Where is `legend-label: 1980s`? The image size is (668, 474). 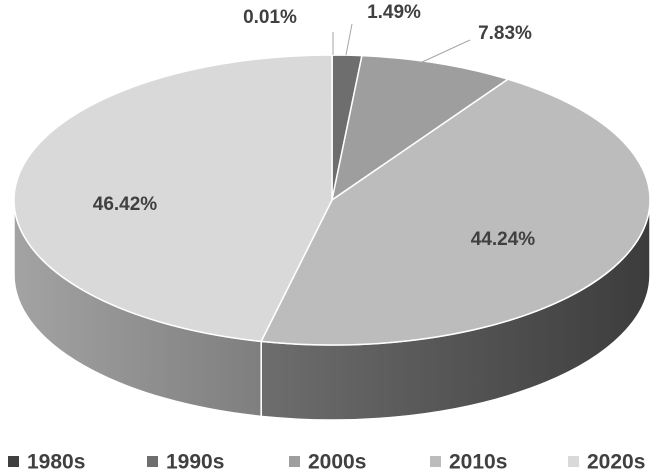 legend-label: 1980s is located at coordinates (56, 462).